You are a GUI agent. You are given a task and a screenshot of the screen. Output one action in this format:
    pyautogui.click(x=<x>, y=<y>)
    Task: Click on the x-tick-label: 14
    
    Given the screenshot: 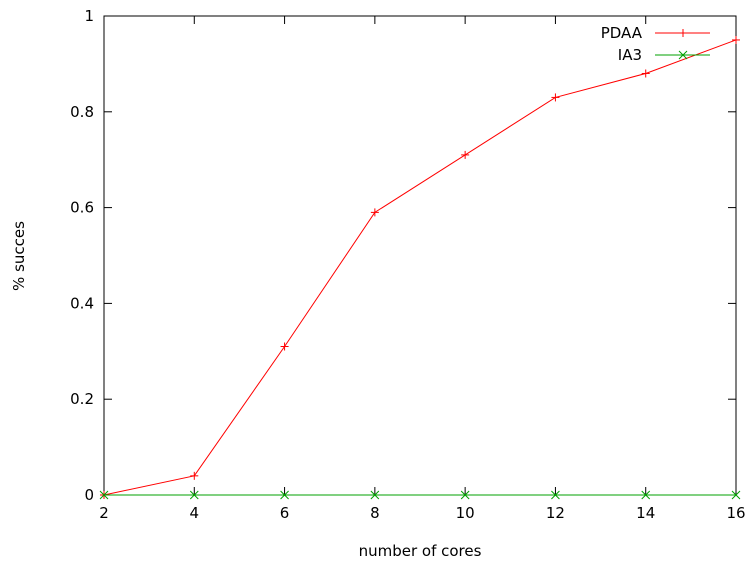 What is the action you would take?
    pyautogui.click(x=645, y=513)
    